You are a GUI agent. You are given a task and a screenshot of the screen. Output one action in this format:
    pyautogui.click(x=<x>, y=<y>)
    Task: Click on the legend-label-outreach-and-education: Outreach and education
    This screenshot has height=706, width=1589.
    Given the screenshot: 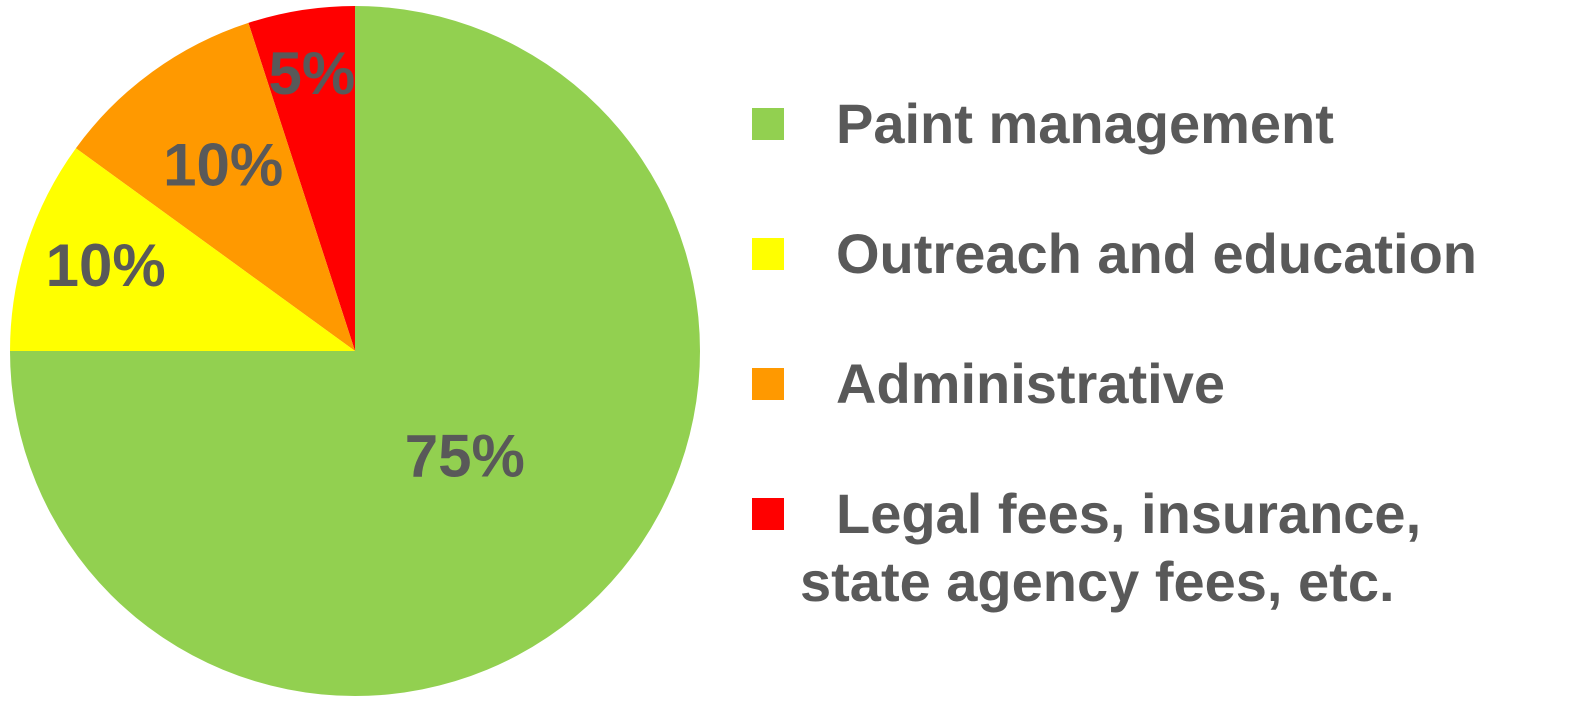 What is the action you would take?
    pyautogui.click(x=1156, y=253)
    